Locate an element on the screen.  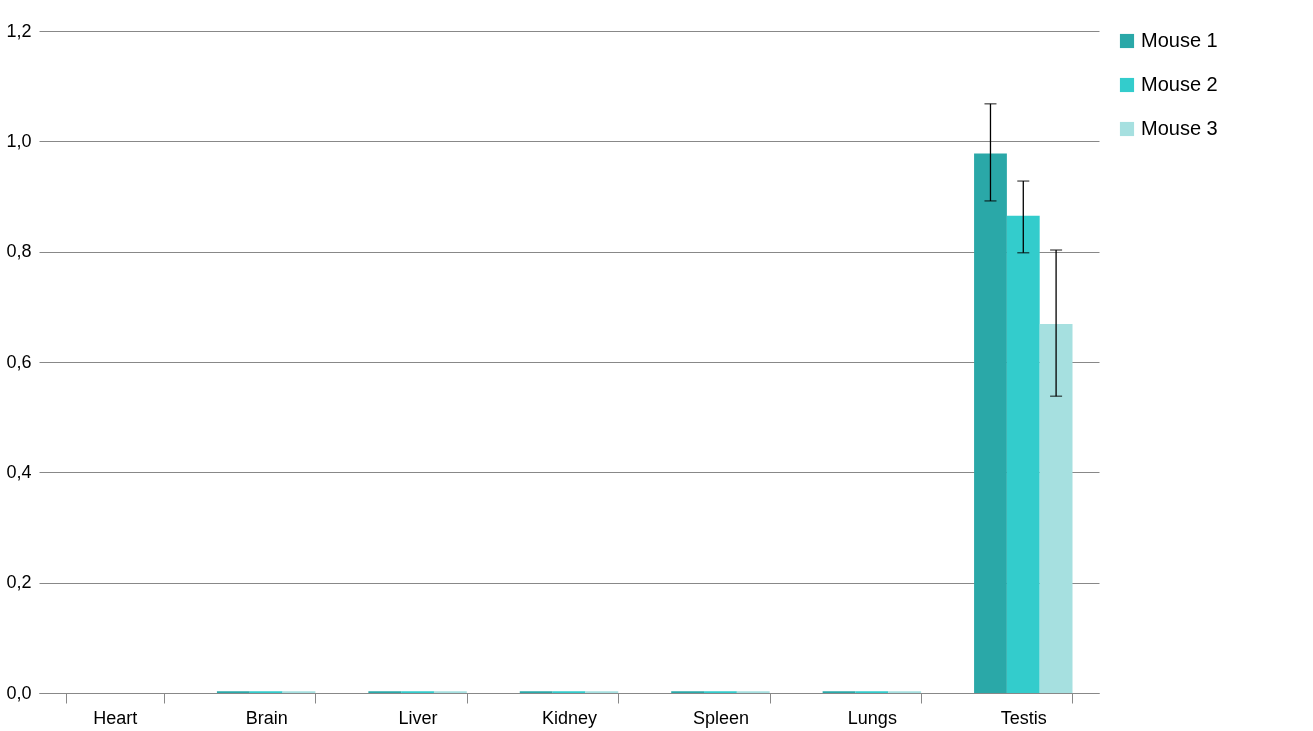
x-tick-label: Lungs is located at coordinates (872, 717).